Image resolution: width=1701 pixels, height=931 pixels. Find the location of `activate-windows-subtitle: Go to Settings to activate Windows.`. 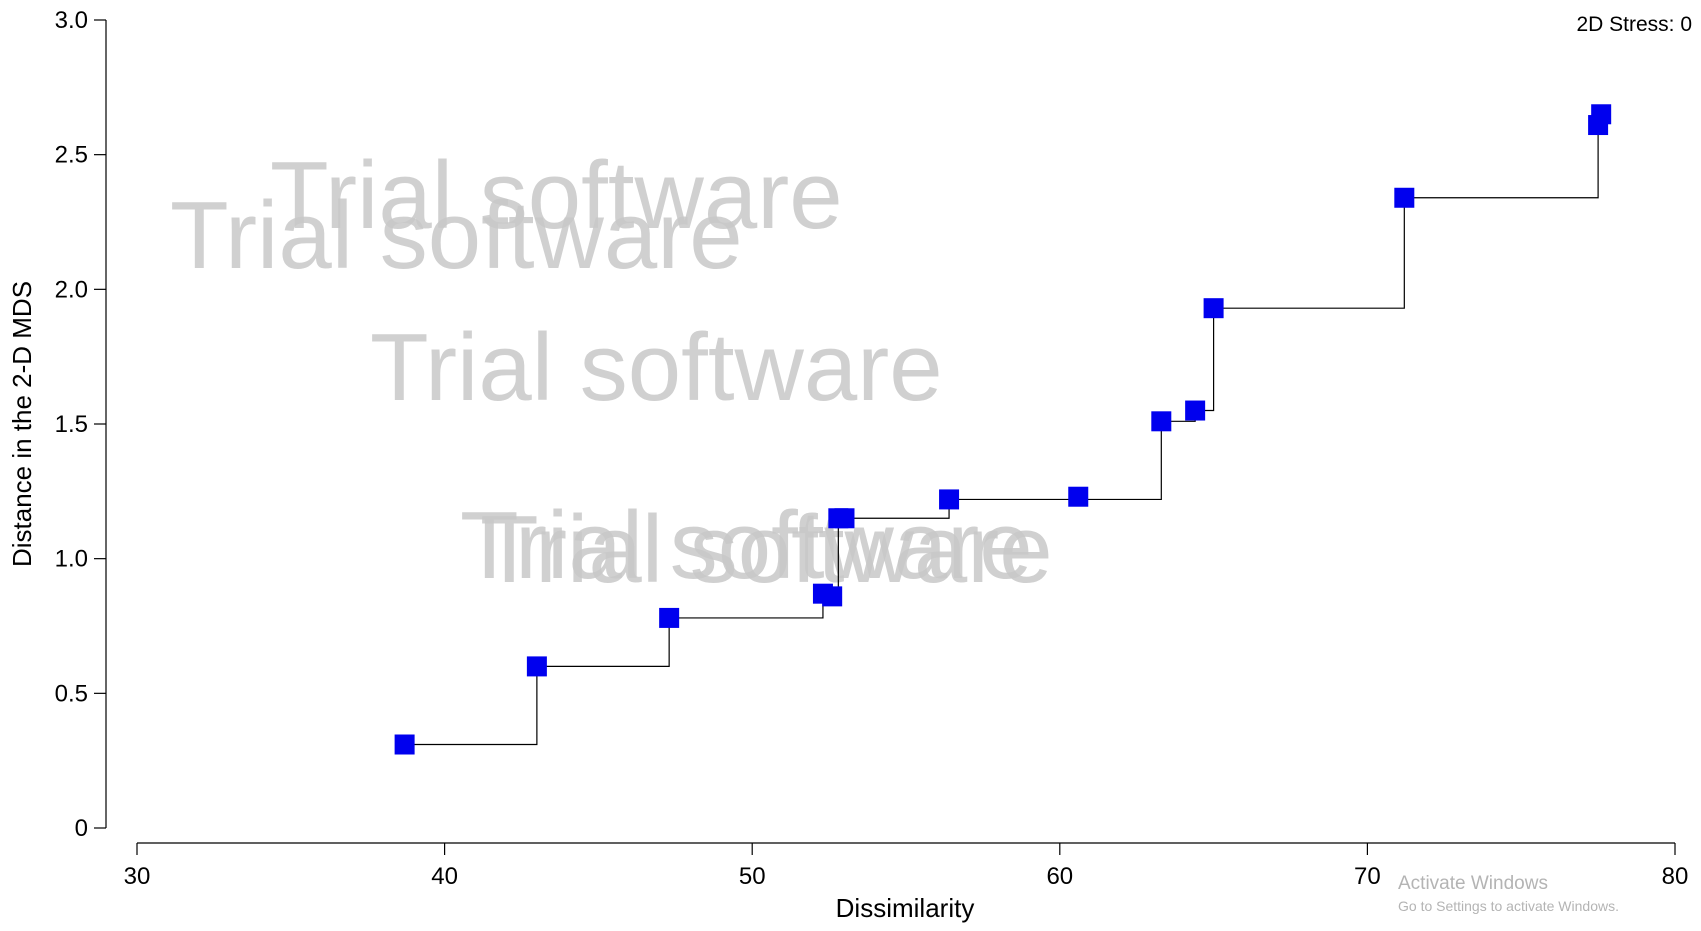

activate-windows-subtitle: Go to Settings to activate Windows. is located at coordinates (1508, 906).